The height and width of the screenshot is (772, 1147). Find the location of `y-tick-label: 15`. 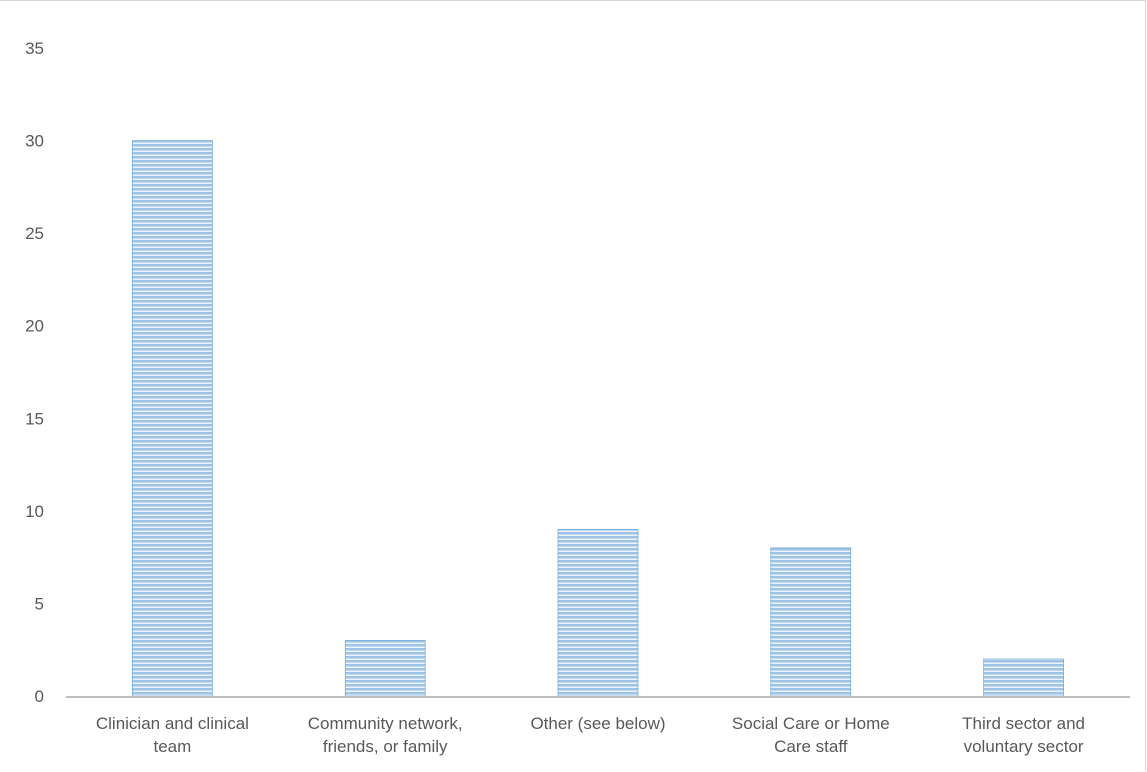

y-tick-label: 15 is located at coordinates (34, 418).